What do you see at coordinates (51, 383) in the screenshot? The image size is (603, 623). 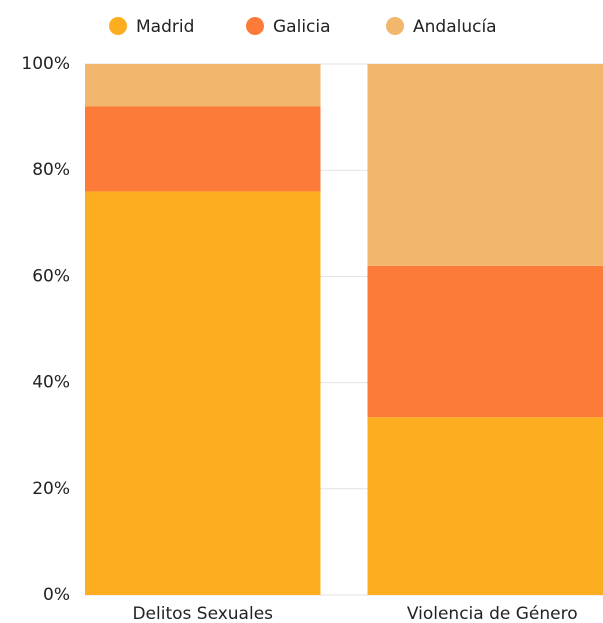 I see `y-tick-label: 40%` at bounding box center [51, 383].